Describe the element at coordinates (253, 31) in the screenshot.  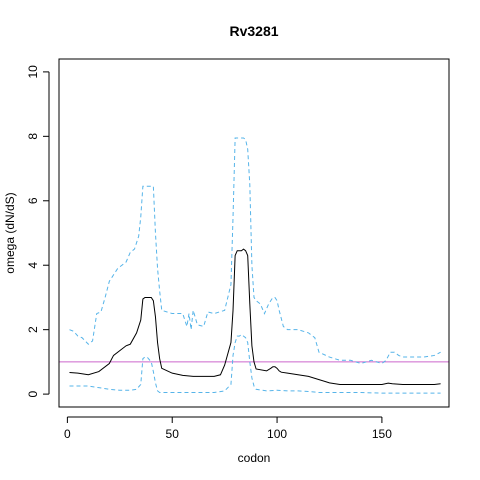
I see `chart-title: Rv3281` at that location.